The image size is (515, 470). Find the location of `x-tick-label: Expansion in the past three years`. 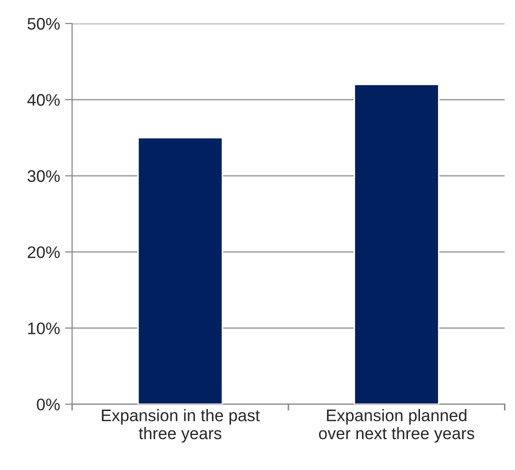

x-tick-label: Expansion in the past three years is located at coordinates (181, 426).